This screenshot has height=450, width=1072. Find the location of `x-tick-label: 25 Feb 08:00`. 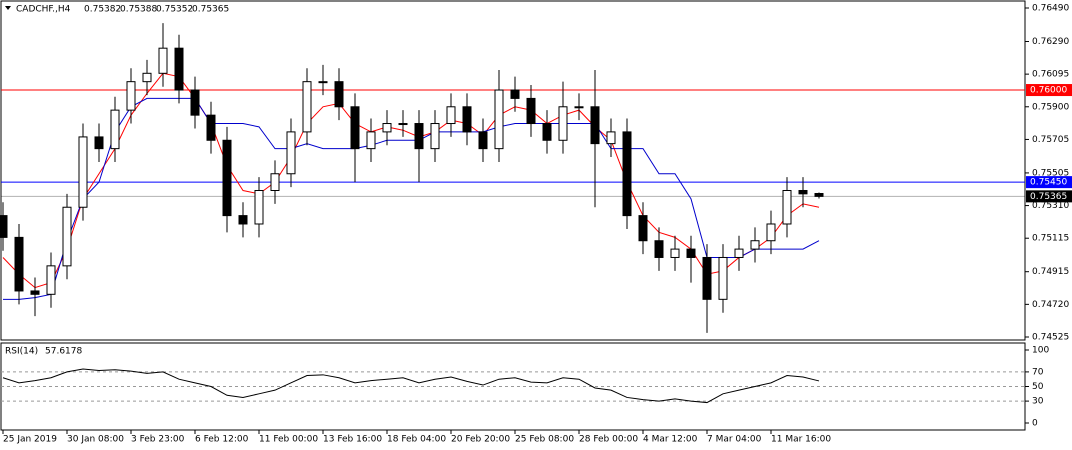

x-tick-label: 25 Feb 08:00 is located at coordinates (544, 440).